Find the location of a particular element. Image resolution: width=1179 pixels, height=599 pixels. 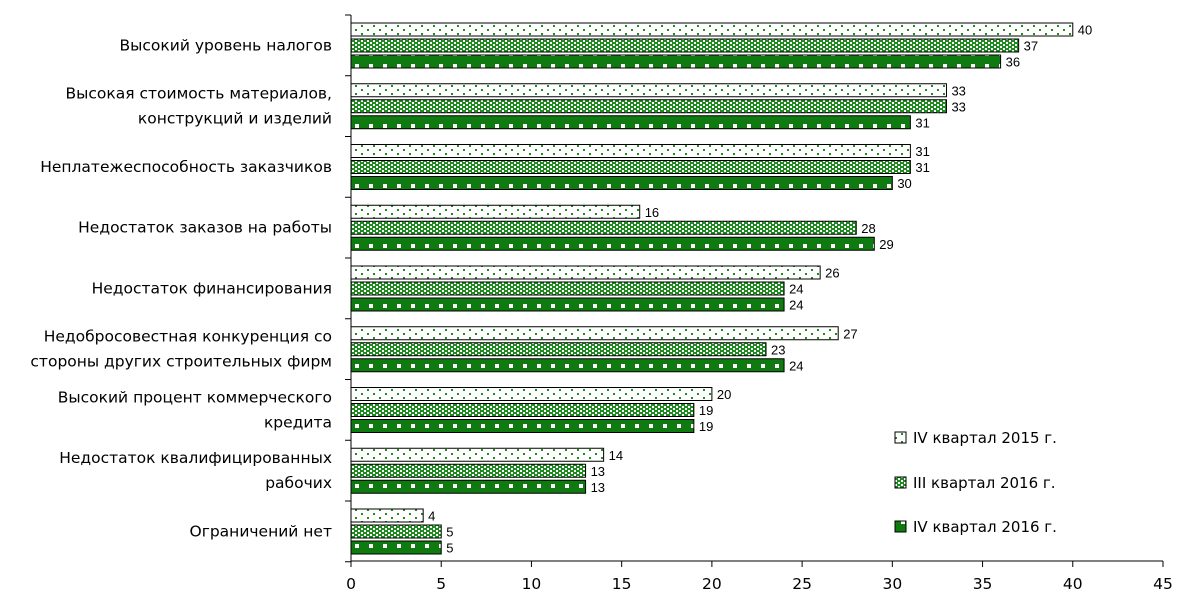

data-label: 27 is located at coordinates (850, 333).